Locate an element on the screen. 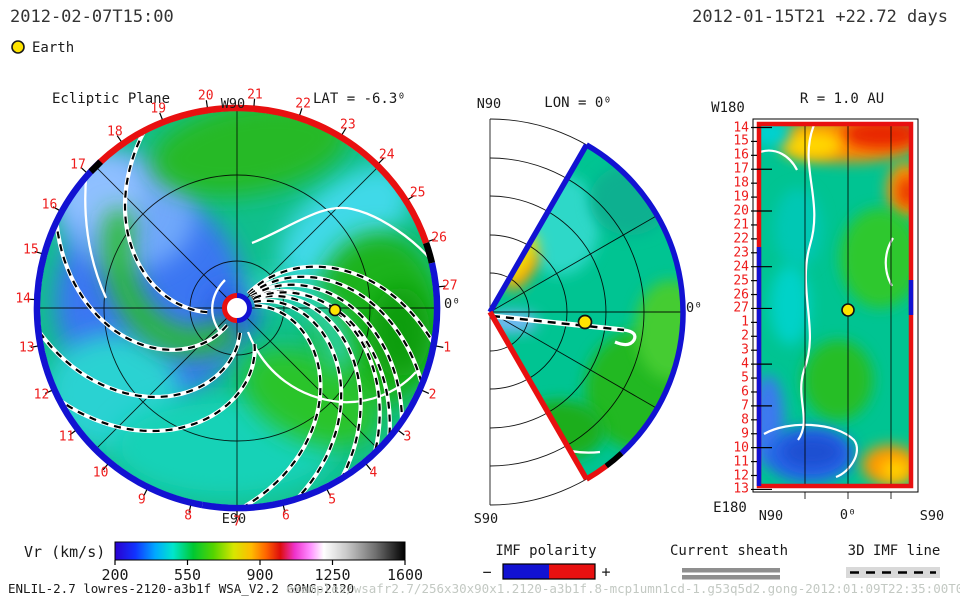 Image resolution: width=960 pixels, height=600 pixels. map-date-label: 18 is located at coordinates (741, 183).